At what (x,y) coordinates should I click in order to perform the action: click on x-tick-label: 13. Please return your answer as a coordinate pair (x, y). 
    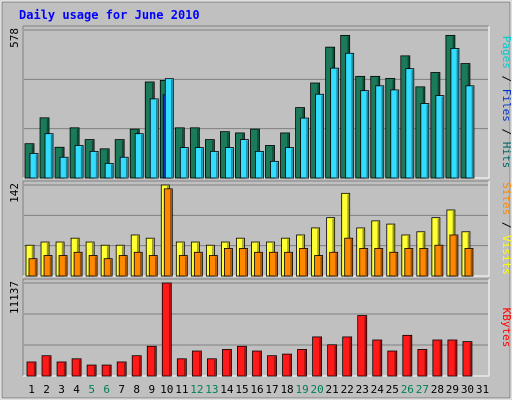
    Looking at the image, I should click on (211, 389).